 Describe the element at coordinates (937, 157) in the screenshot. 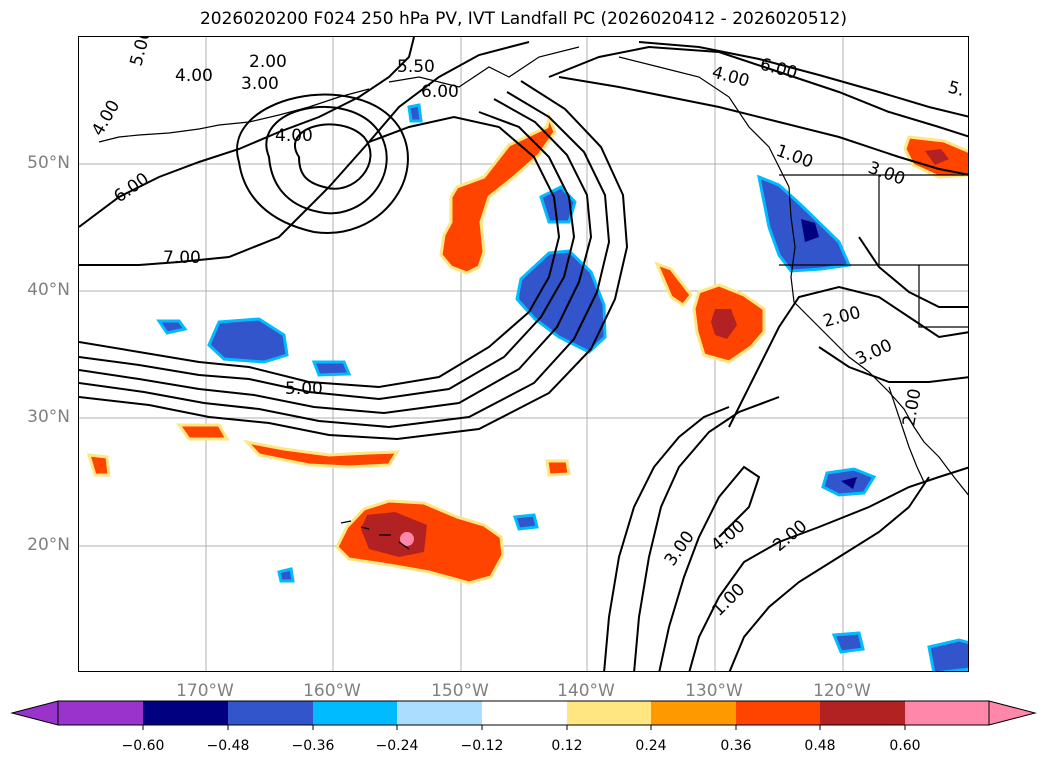

I see `anomaly-nw-corner-core` at that location.